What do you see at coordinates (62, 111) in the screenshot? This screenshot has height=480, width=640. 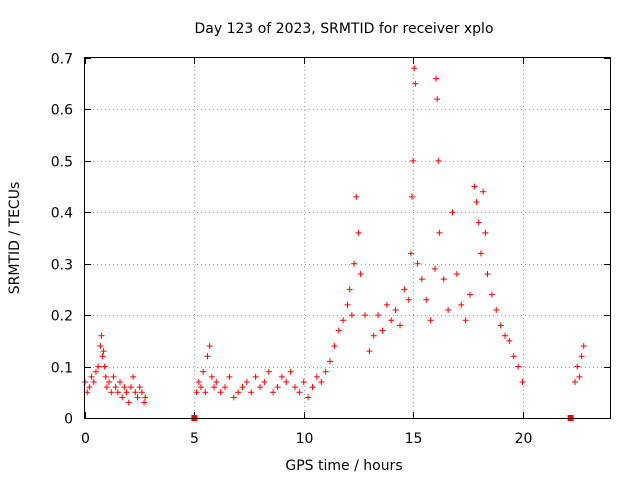 I see `y-tick-label: 0.6` at bounding box center [62, 111].